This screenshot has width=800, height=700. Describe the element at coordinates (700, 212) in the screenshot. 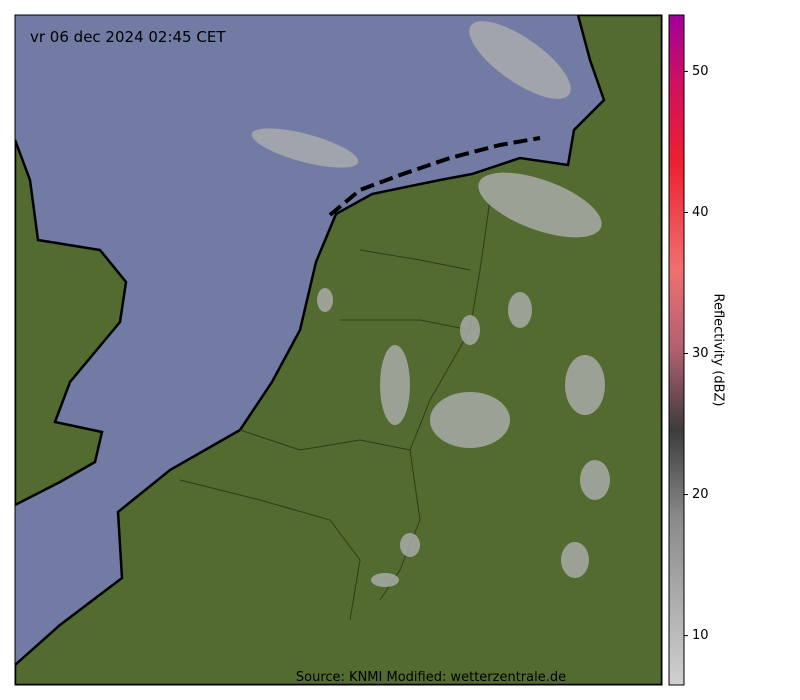

I see `colorbar-tick-label: 40` at that location.